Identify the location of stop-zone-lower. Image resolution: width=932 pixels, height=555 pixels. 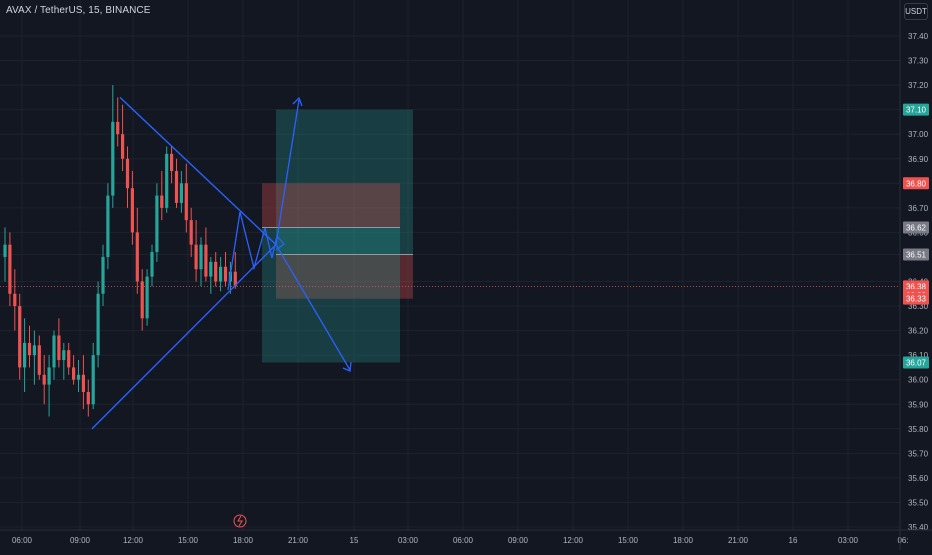
(344, 276).